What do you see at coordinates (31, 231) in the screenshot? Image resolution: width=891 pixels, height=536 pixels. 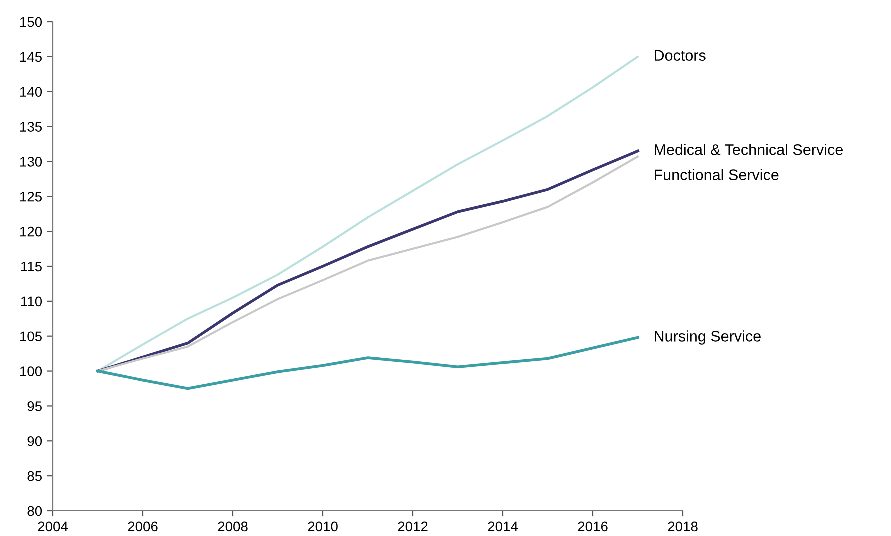 I see `y-tick-label: 120` at bounding box center [31, 231].